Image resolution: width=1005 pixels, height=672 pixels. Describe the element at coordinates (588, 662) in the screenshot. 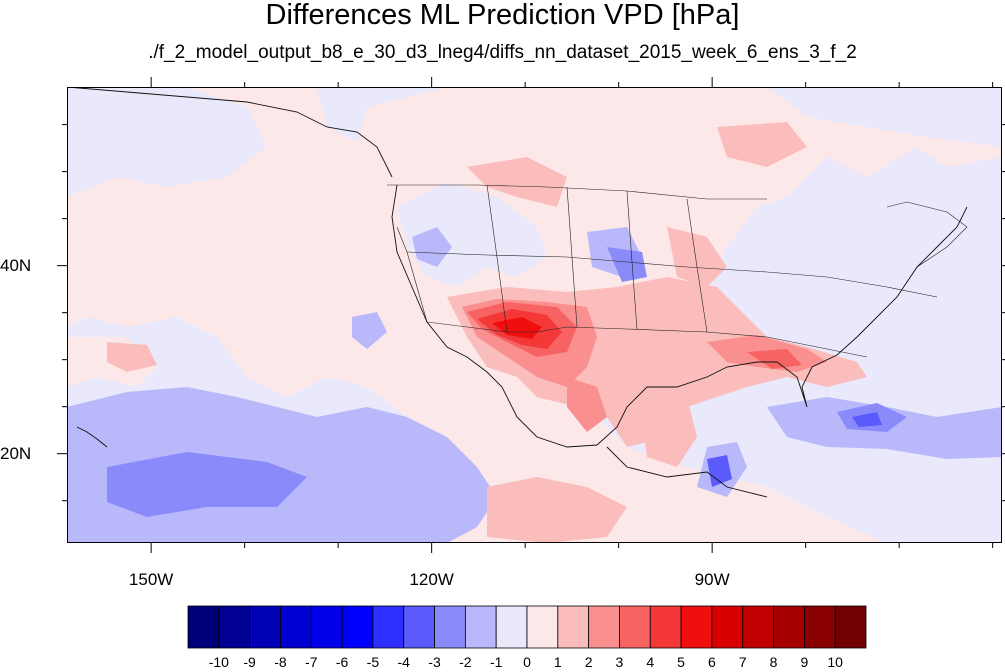

I see `colorbar-level-label: 2` at that location.